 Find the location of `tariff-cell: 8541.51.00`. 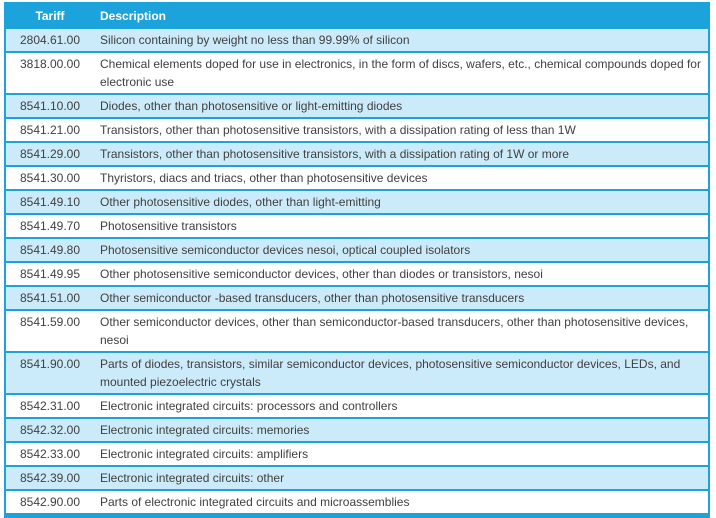

tariff-cell: 8541.51.00 is located at coordinates (50, 298).